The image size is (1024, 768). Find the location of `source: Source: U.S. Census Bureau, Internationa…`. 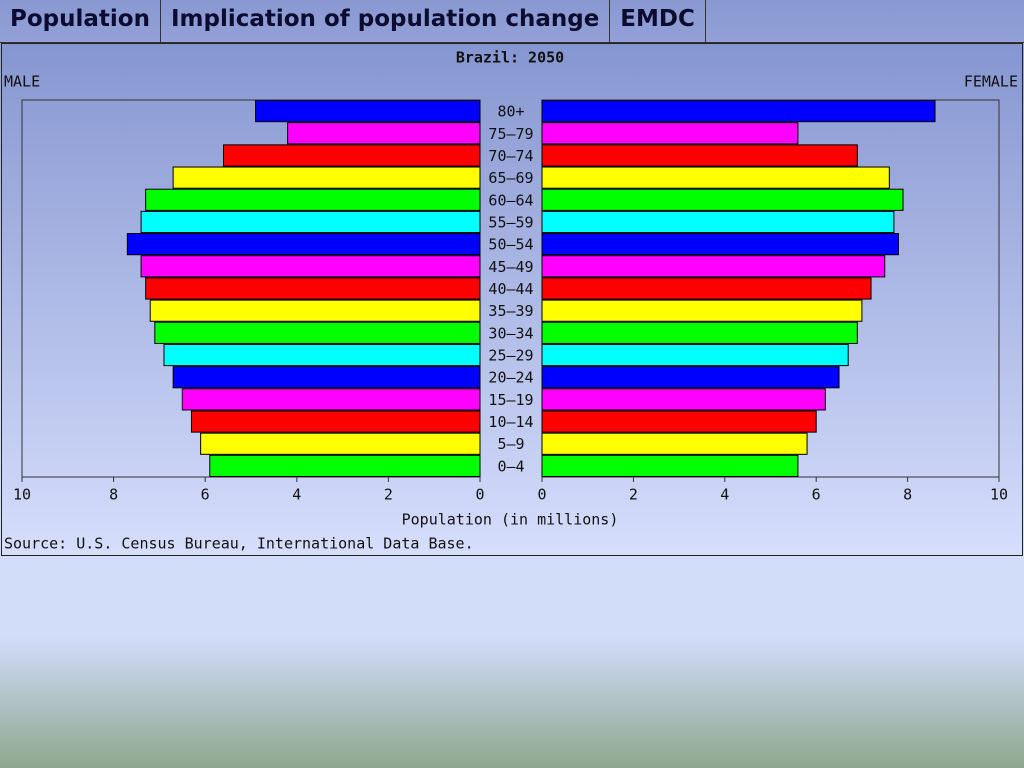

source: Source: U.S. Census Bureau, Internationa… is located at coordinates (239, 544).